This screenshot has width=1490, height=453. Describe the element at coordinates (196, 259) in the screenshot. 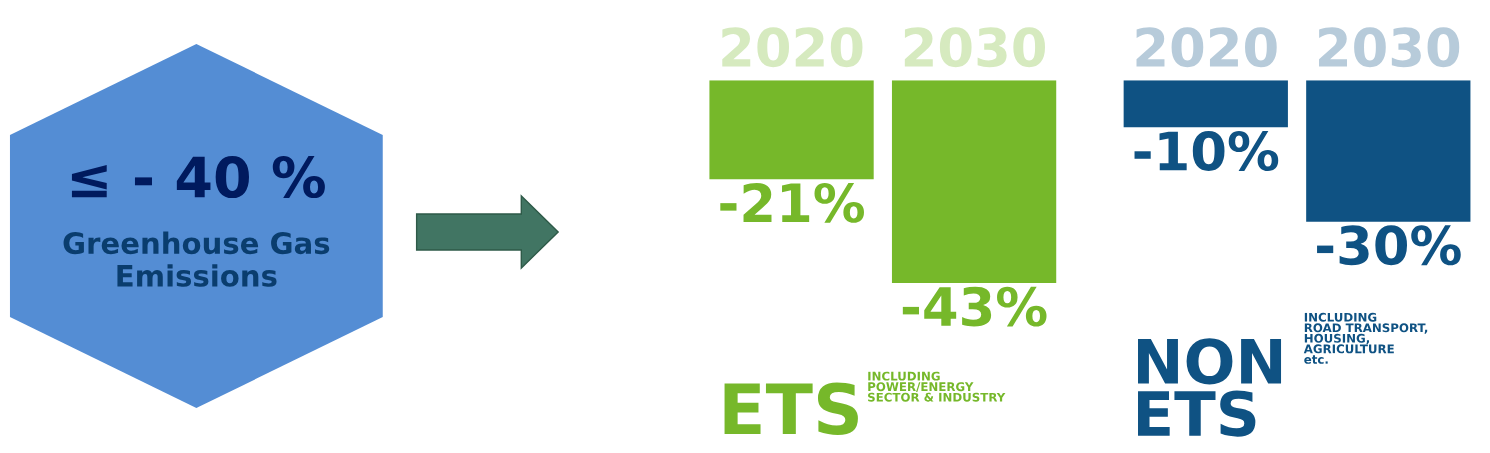

I see `text: Greenhouse Gas Emissions` at that location.